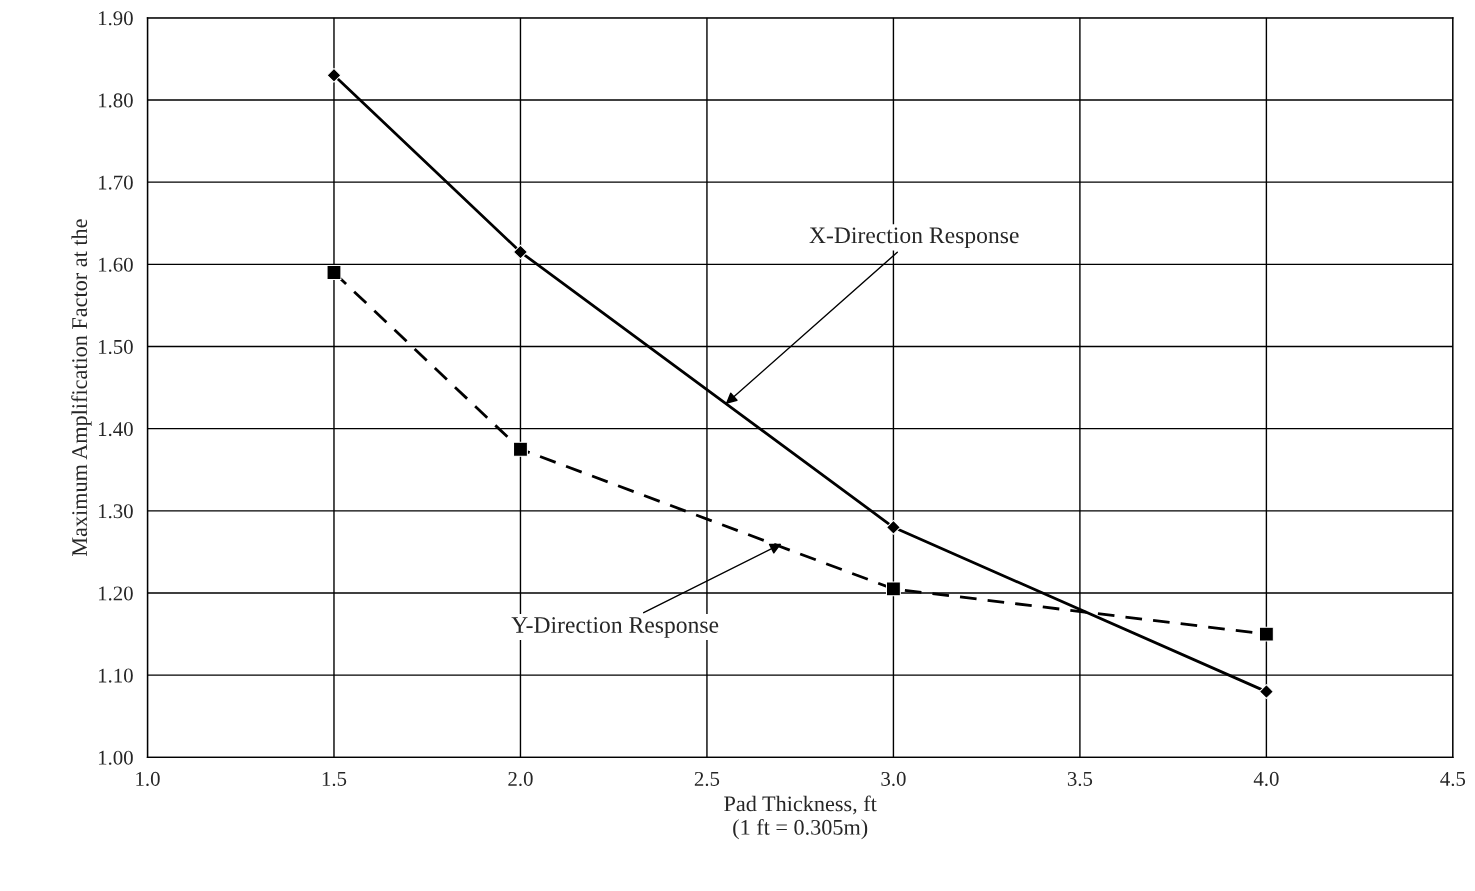 The height and width of the screenshot is (891, 1475). I want to click on x-axis-title: Pad Thickness, ft (1 ft = 0.305m), so click(800, 817).